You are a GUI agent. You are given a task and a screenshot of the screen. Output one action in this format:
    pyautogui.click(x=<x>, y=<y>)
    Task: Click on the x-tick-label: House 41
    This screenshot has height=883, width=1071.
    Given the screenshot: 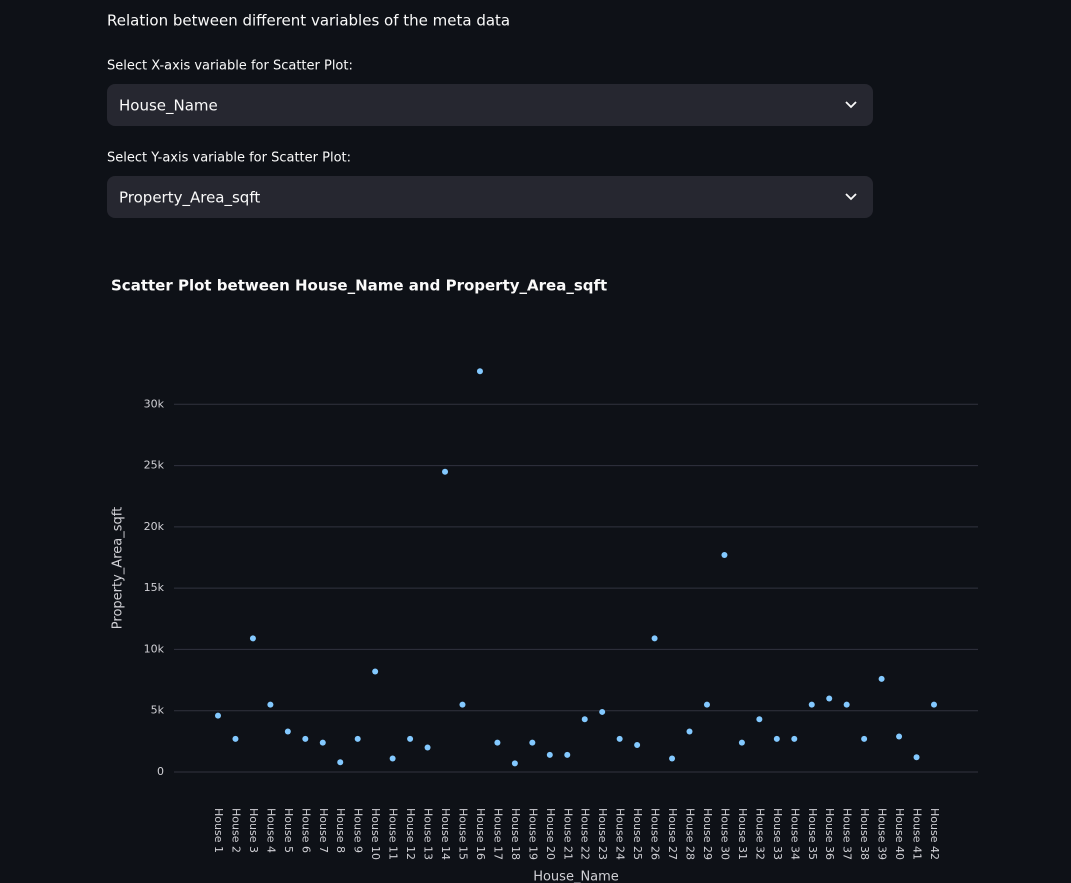 What is the action you would take?
    pyautogui.click(x=917, y=834)
    